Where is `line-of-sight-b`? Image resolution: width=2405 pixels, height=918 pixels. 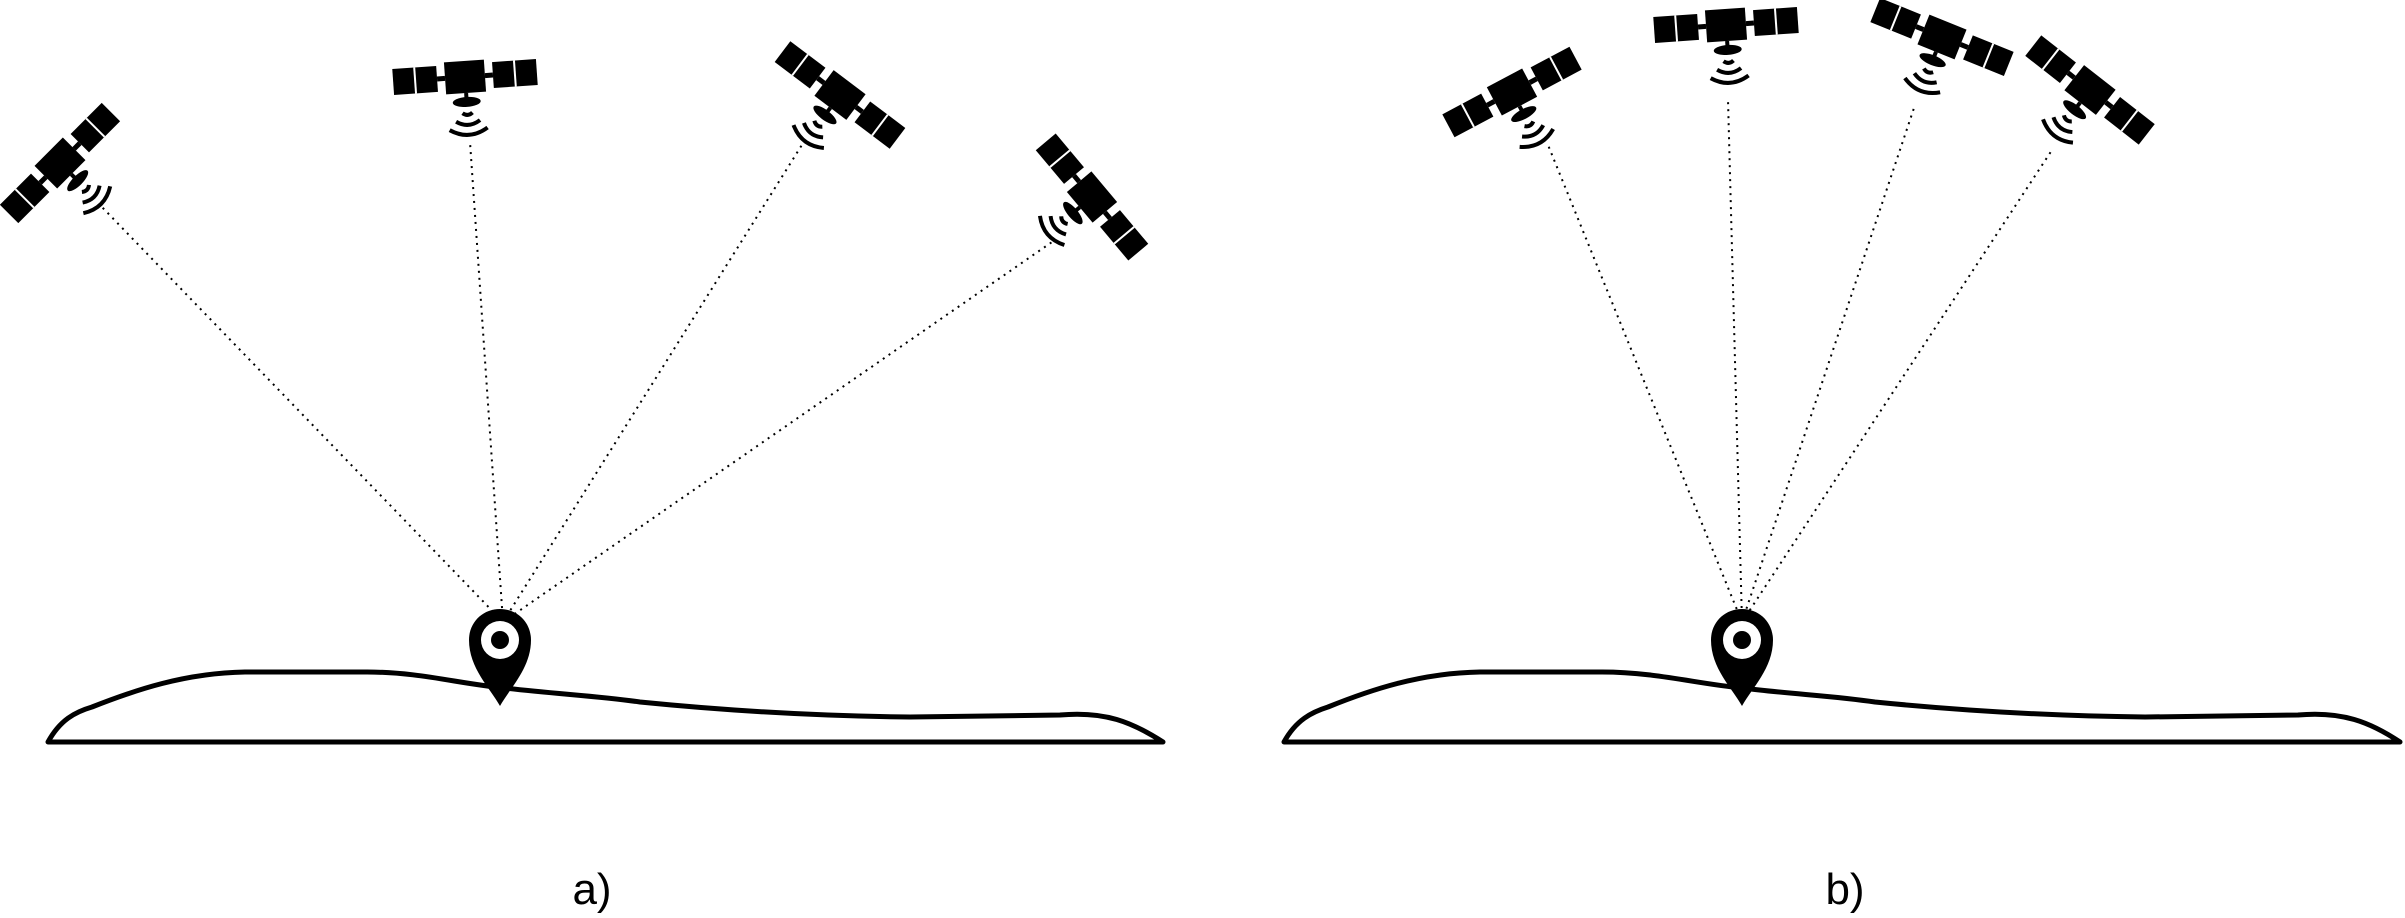
line-of-sight-b is located at coordinates (1800, 361).